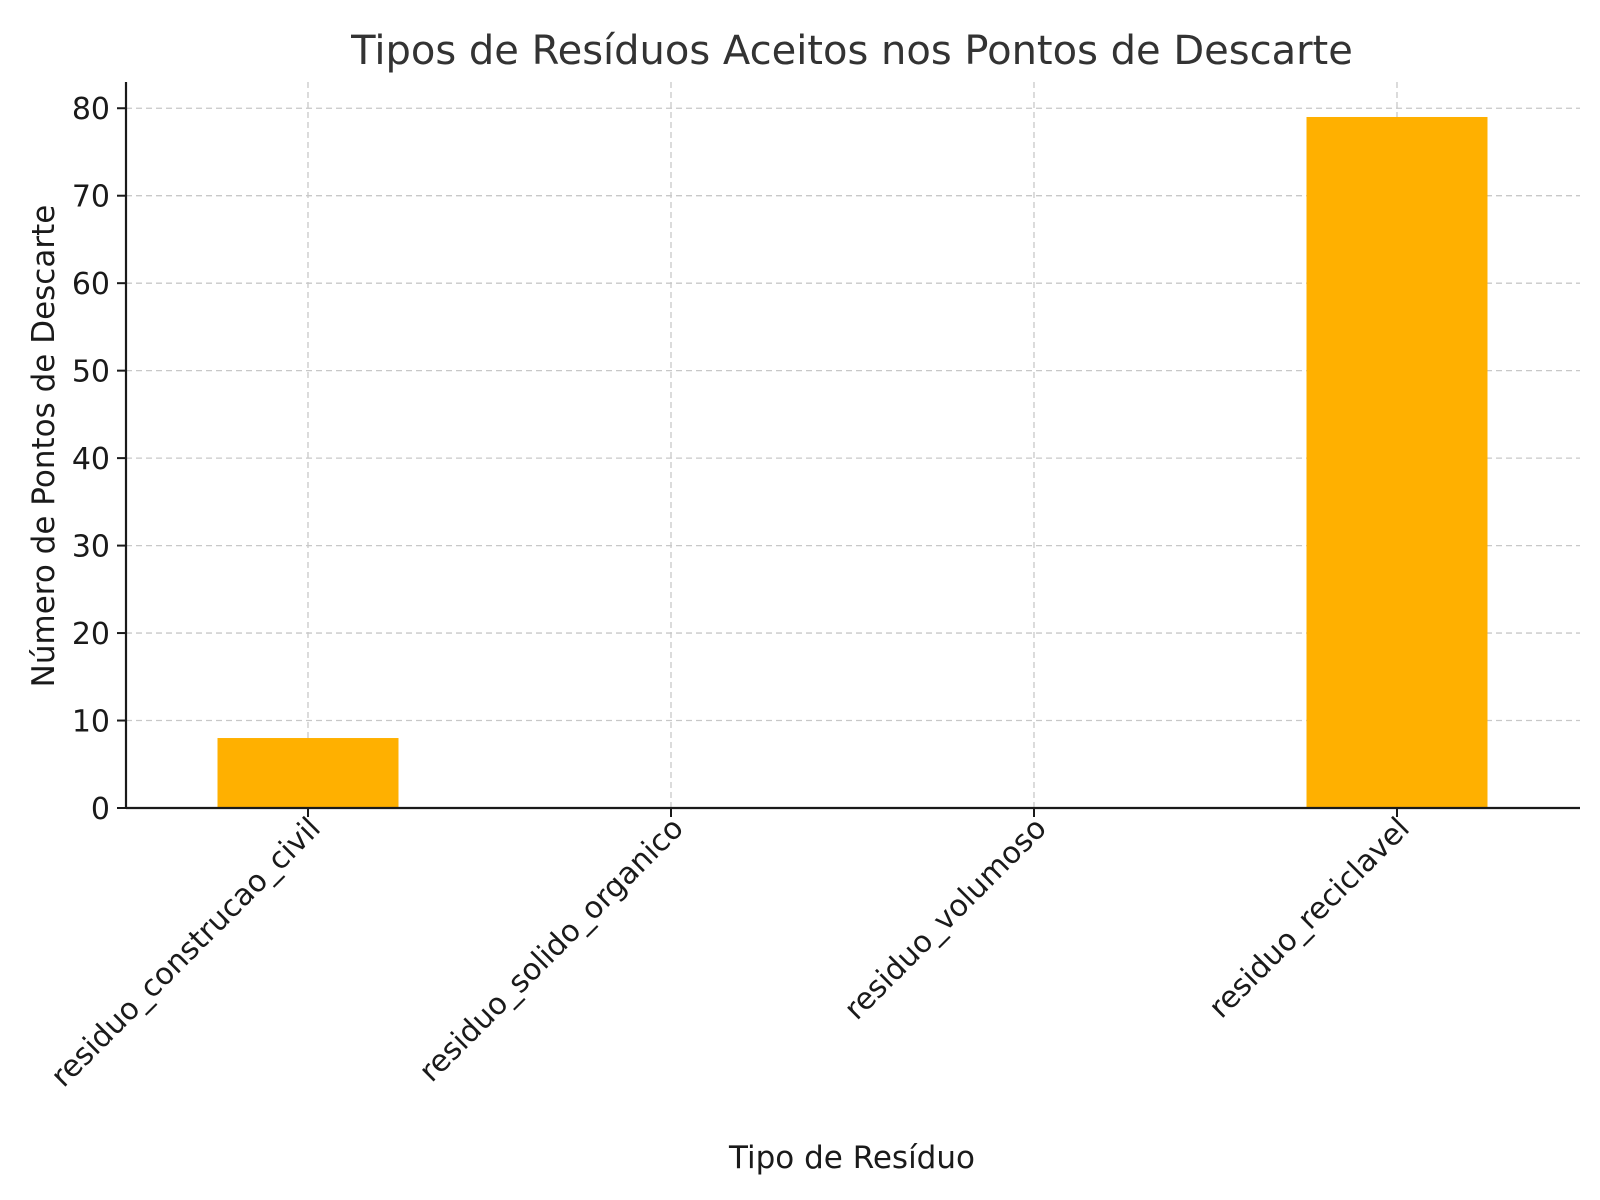  What do you see at coordinates (1309, 918) in the screenshot?
I see `x-tick-label: residuo_reciclavel` at bounding box center [1309, 918].